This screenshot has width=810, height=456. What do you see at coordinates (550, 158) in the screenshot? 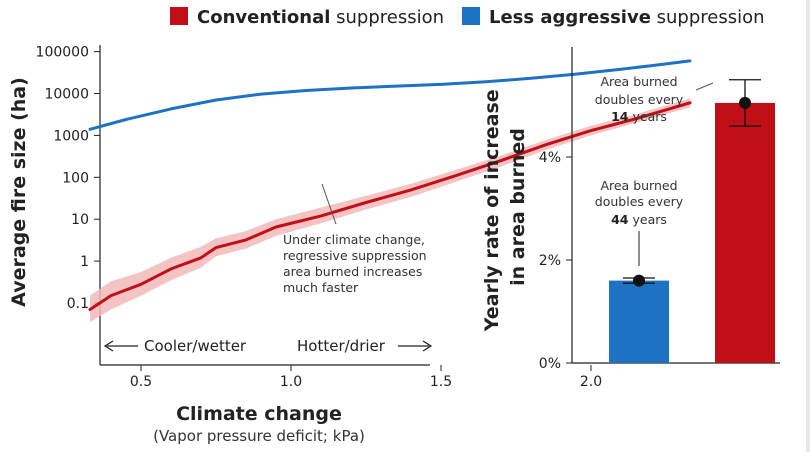
I see `bar-y-tick-label: 4%` at bounding box center [550, 158].